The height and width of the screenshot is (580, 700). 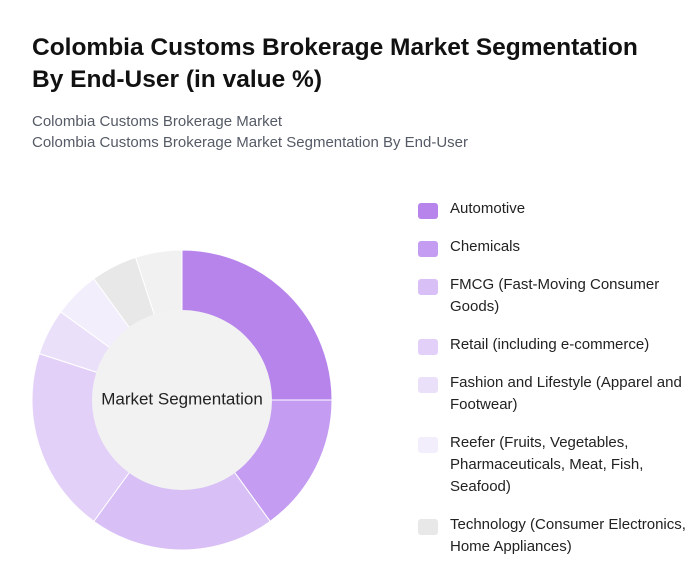 I want to click on legend-label: Automotive, so click(x=488, y=208).